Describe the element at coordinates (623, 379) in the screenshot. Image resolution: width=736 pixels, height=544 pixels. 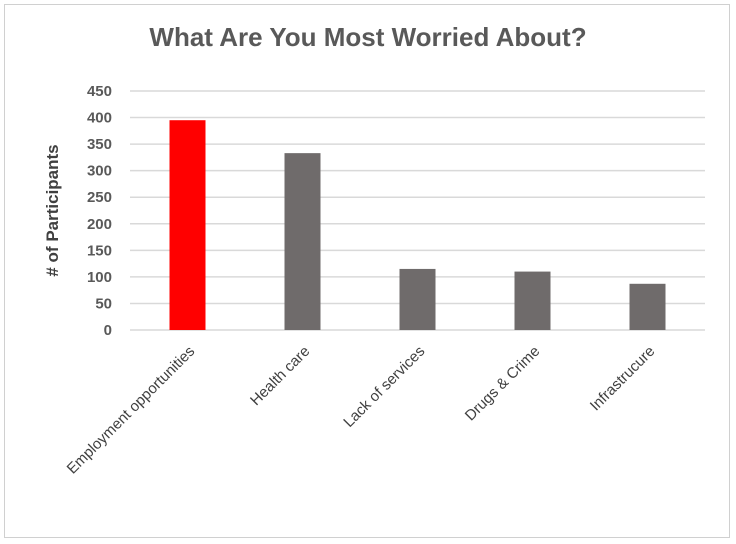
I see `x-category-label: Infrastrucure` at that location.